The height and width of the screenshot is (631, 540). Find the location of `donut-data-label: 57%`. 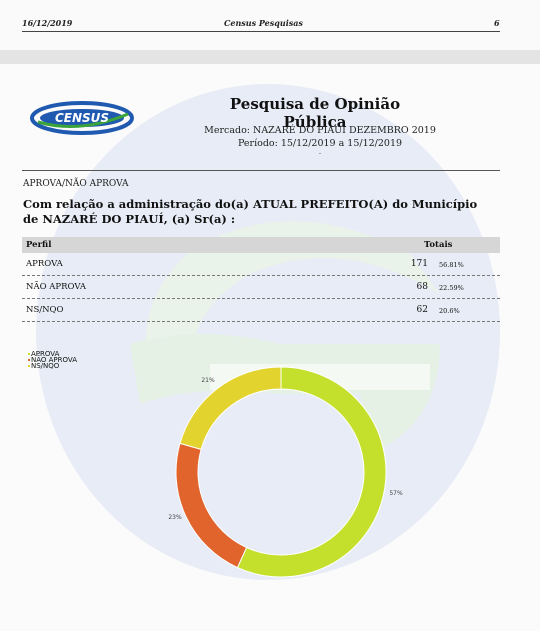

donut-data-label: 57% is located at coordinates (396, 493).